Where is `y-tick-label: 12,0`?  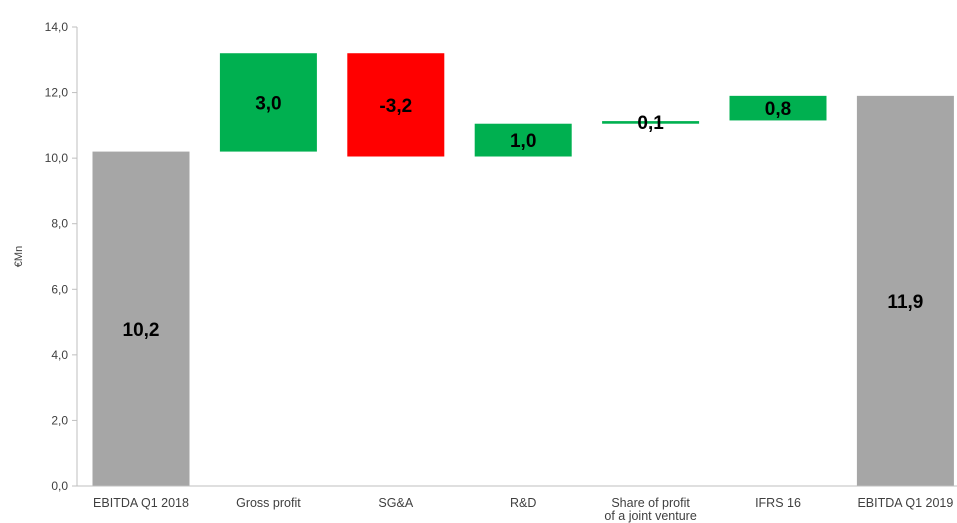
y-tick-label: 12,0 is located at coordinates (57, 93).